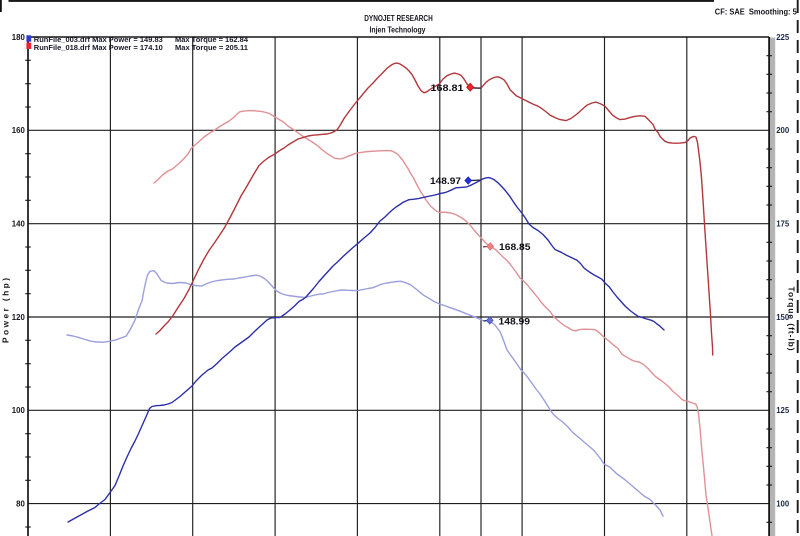 The width and height of the screenshot is (800, 536). What do you see at coordinates (398, 29) in the screenshot?
I see `svg-text: Injen Technology` at bounding box center [398, 29].